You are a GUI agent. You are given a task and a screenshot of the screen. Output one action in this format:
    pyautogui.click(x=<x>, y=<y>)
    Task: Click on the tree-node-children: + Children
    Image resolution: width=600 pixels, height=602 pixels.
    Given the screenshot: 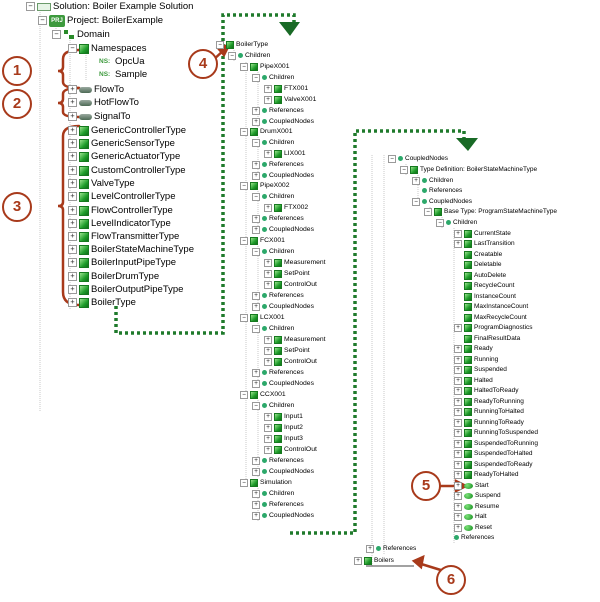 What is the action you would take?
    pyautogui.click(x=432, y=180)
    